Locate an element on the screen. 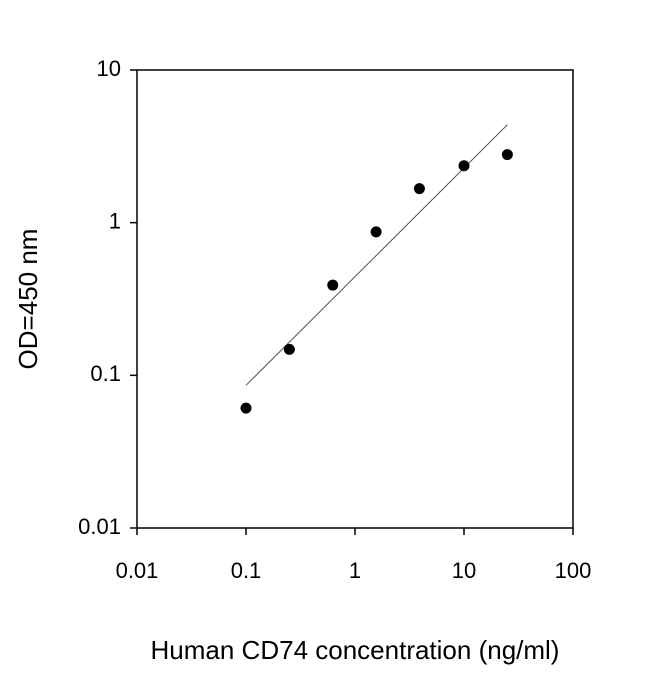  x-tick-label: 0.1 is located at coordinates (246, 570).